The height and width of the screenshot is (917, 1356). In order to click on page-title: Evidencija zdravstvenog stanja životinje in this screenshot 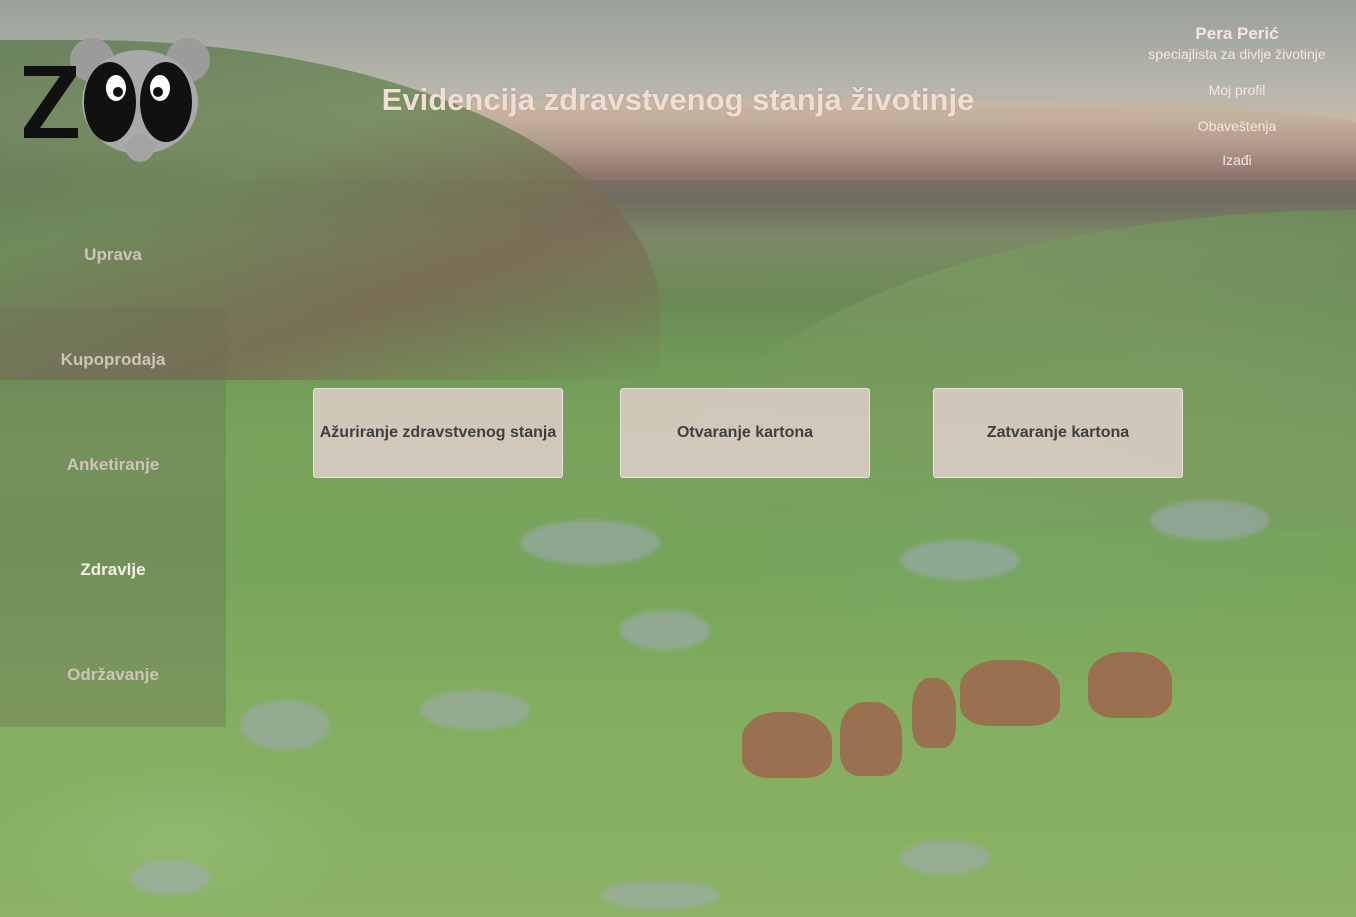, I will do `click(678, 99)`.